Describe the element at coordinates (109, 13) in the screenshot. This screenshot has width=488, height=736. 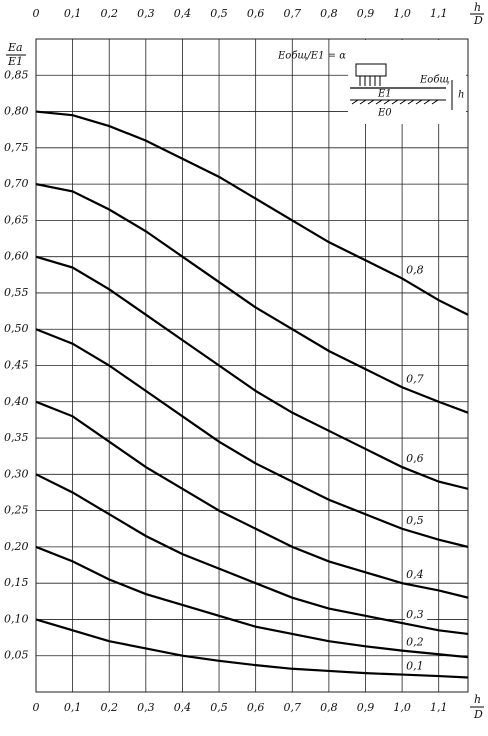
I see `x-tick-label-top: 0,2` at that location.